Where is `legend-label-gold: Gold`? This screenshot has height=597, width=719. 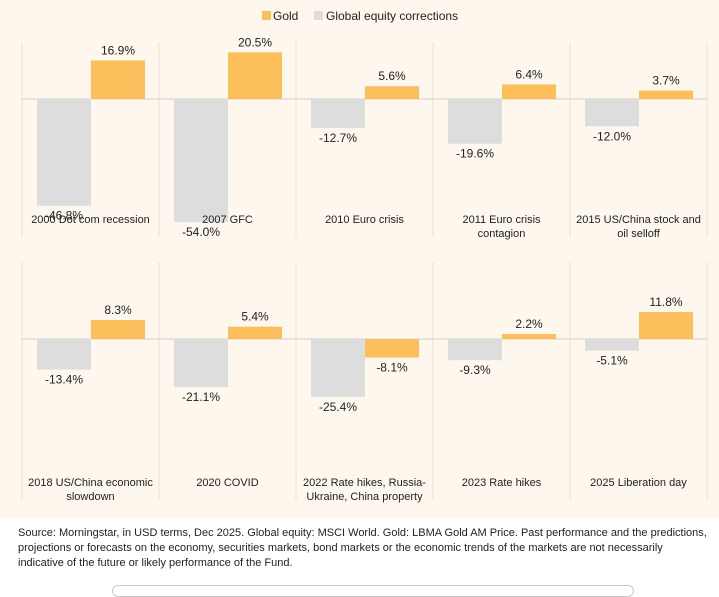
legend-label-gold: Gold is located at coordinates (285, 16).